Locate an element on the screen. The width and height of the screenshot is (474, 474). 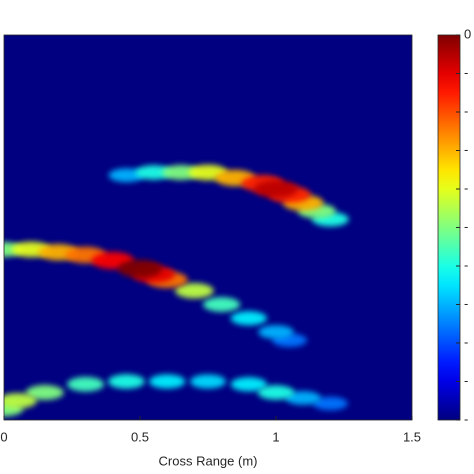
x-tick-label: 1 is located at coordinates (275, 436).